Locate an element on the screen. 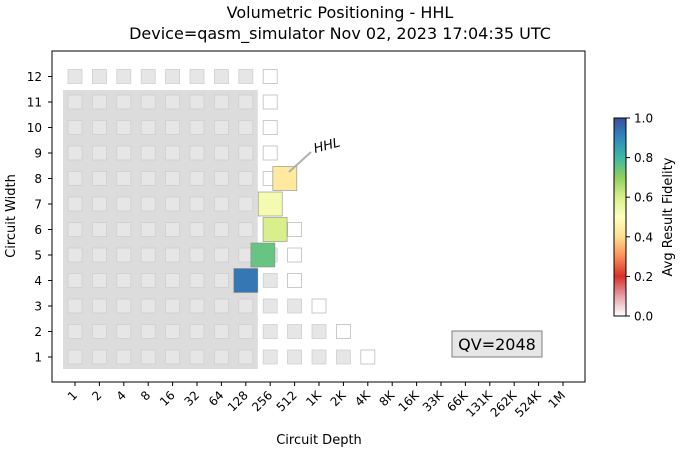 Image resolution: width=680 pixels, height=451 pixels. x-tick-label: 8 is located at coordinates (145, 395).